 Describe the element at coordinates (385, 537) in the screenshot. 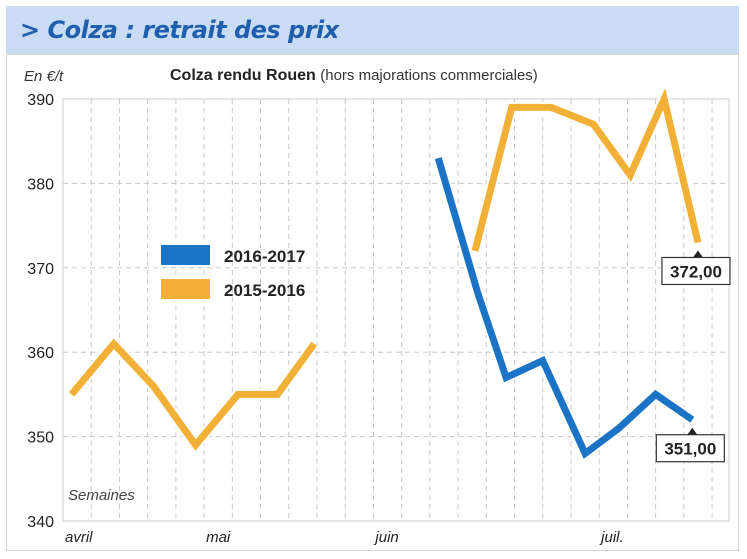

I see `x-month-label: juin` at that location.